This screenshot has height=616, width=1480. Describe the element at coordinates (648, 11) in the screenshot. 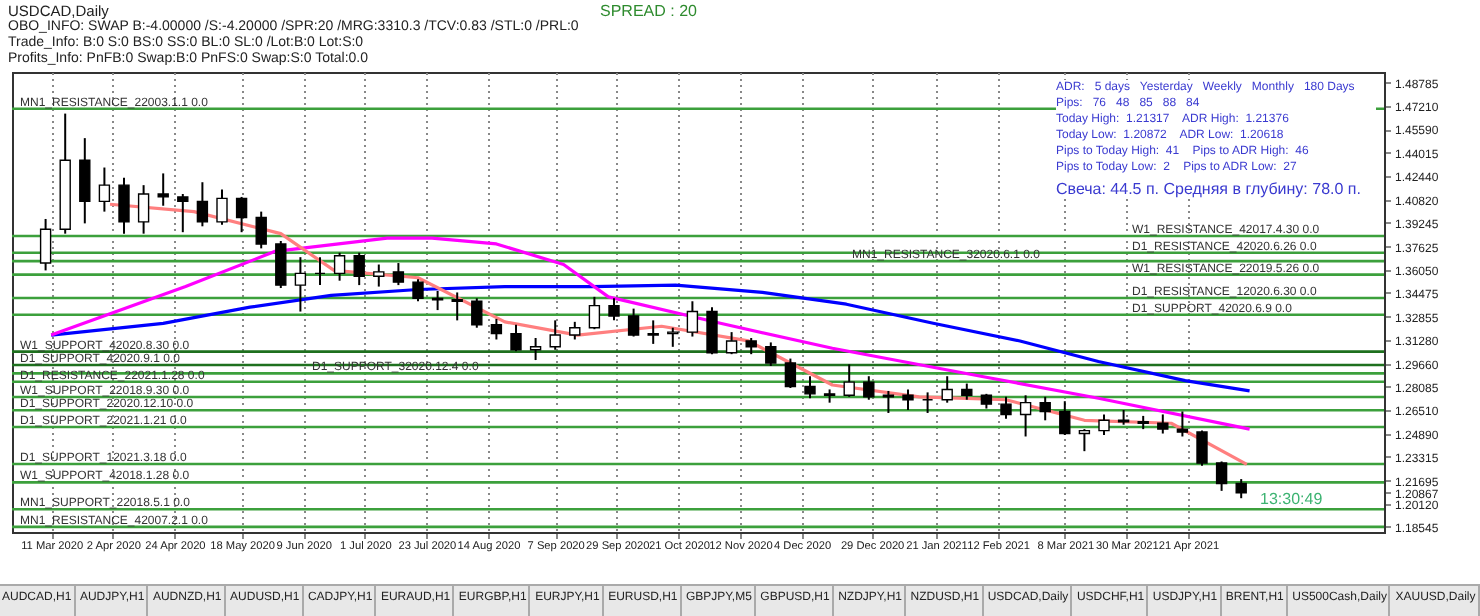

I see `text: SPREAD : 20` at that location.